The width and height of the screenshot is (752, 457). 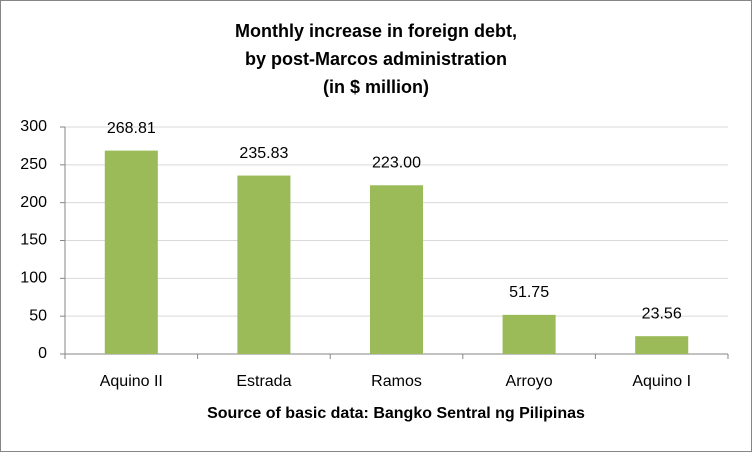 What do you see at coordinates (33, 164) in the screenshot?
I see `y-tick-label: 250` at bounding box center [33, 164].